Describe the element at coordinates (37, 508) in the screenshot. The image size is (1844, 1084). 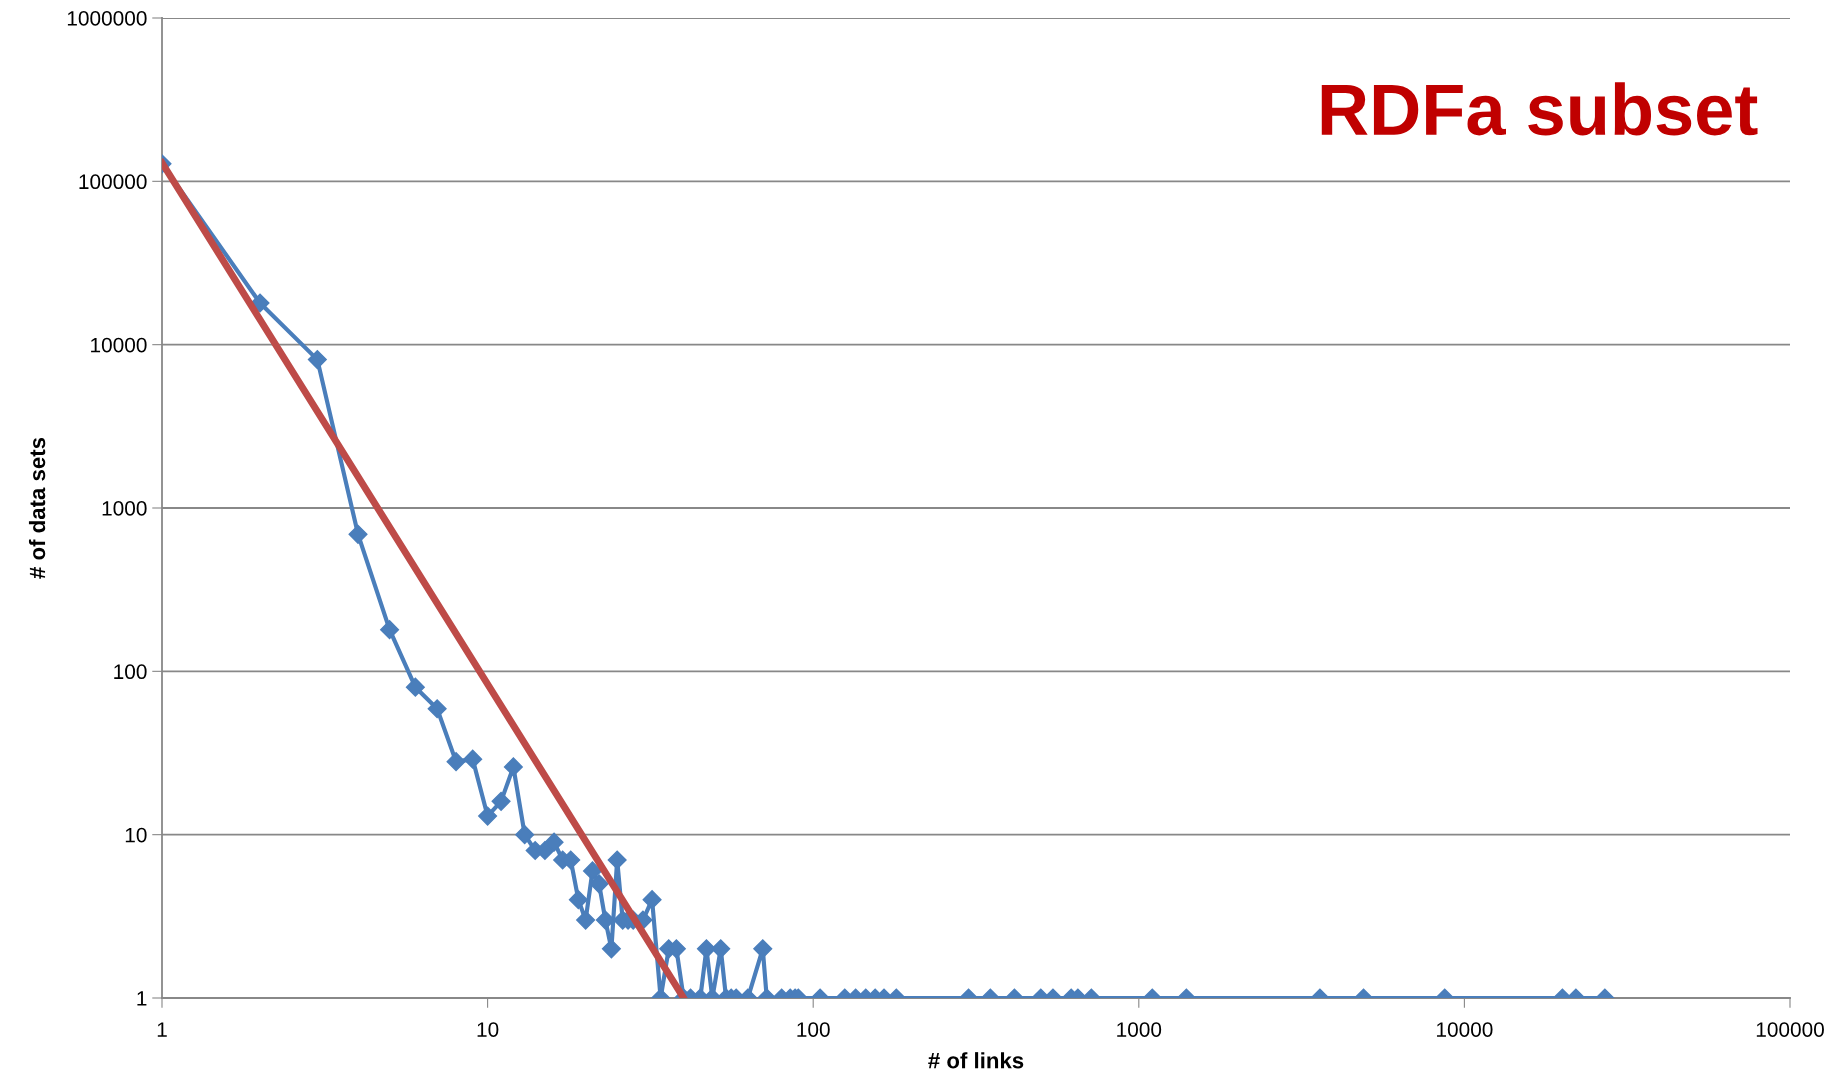
I see `y-axis-title: # of data sets` at that location.